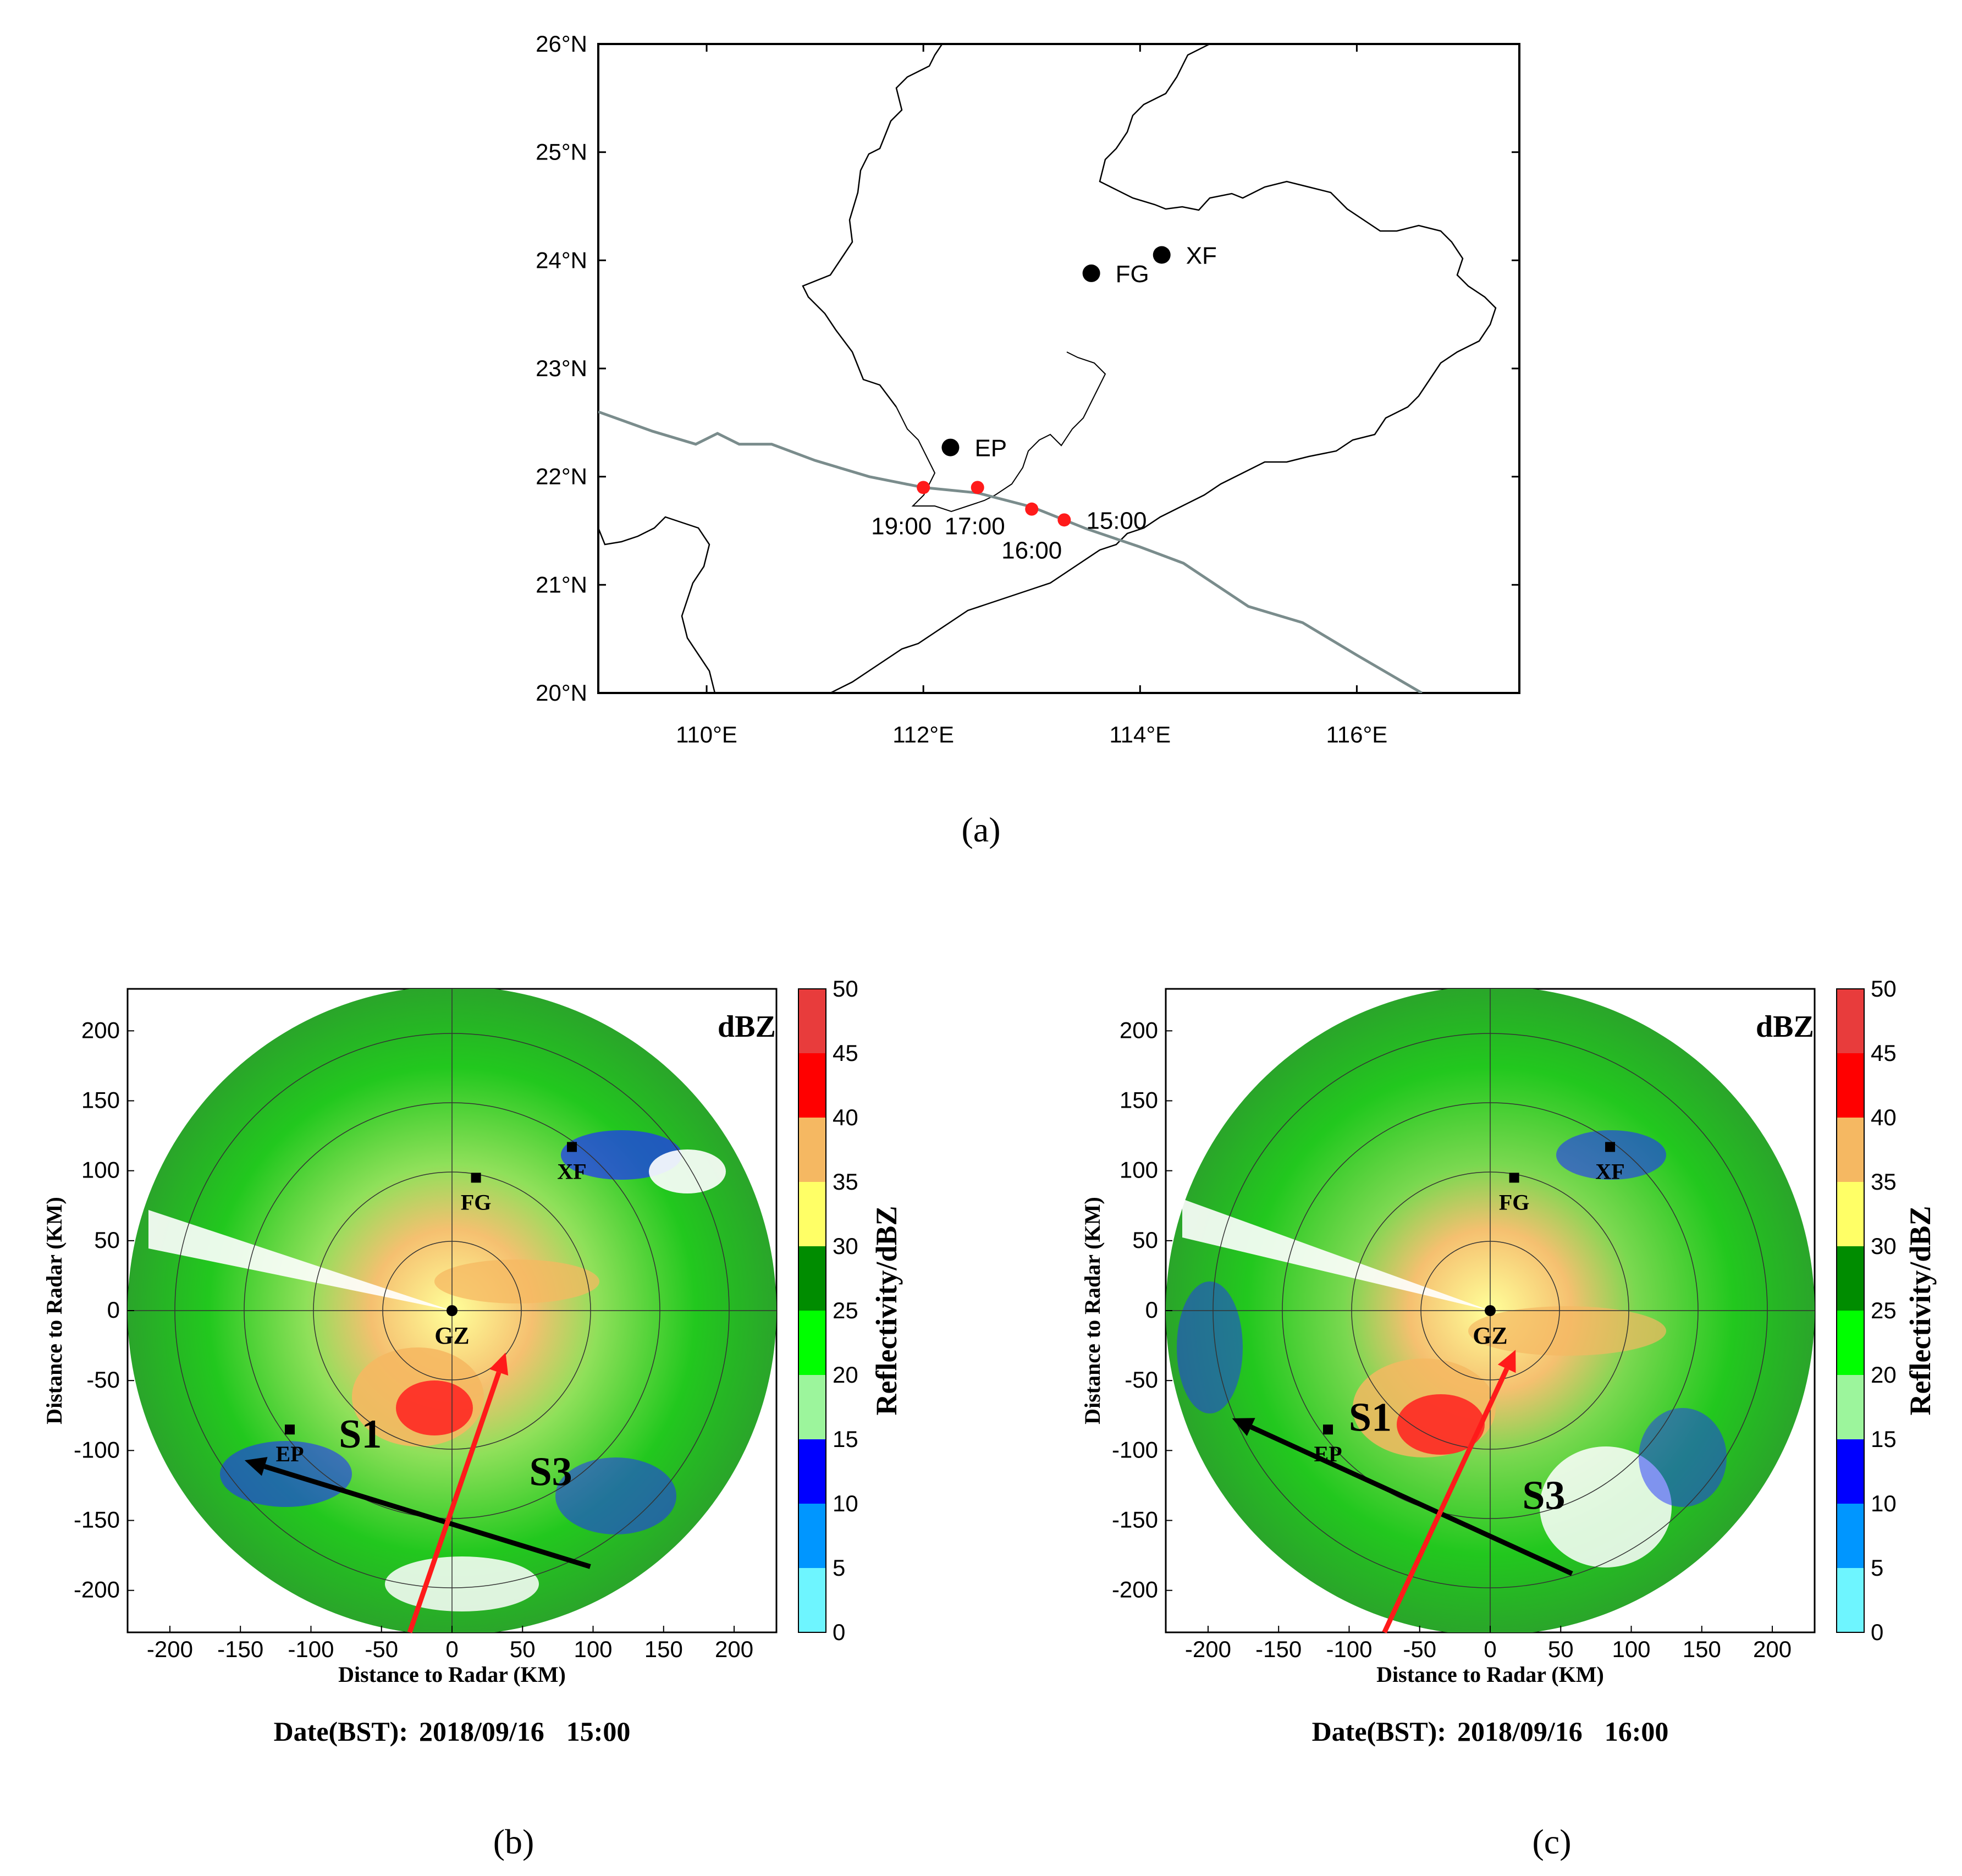 Image resolution: width=1962 pixels, height=1876 pixels. What do you see at coordinates (1135, 1520) in the screenshot?
I see `y-tick-label: -150` at bounding box center [1135, 1520].